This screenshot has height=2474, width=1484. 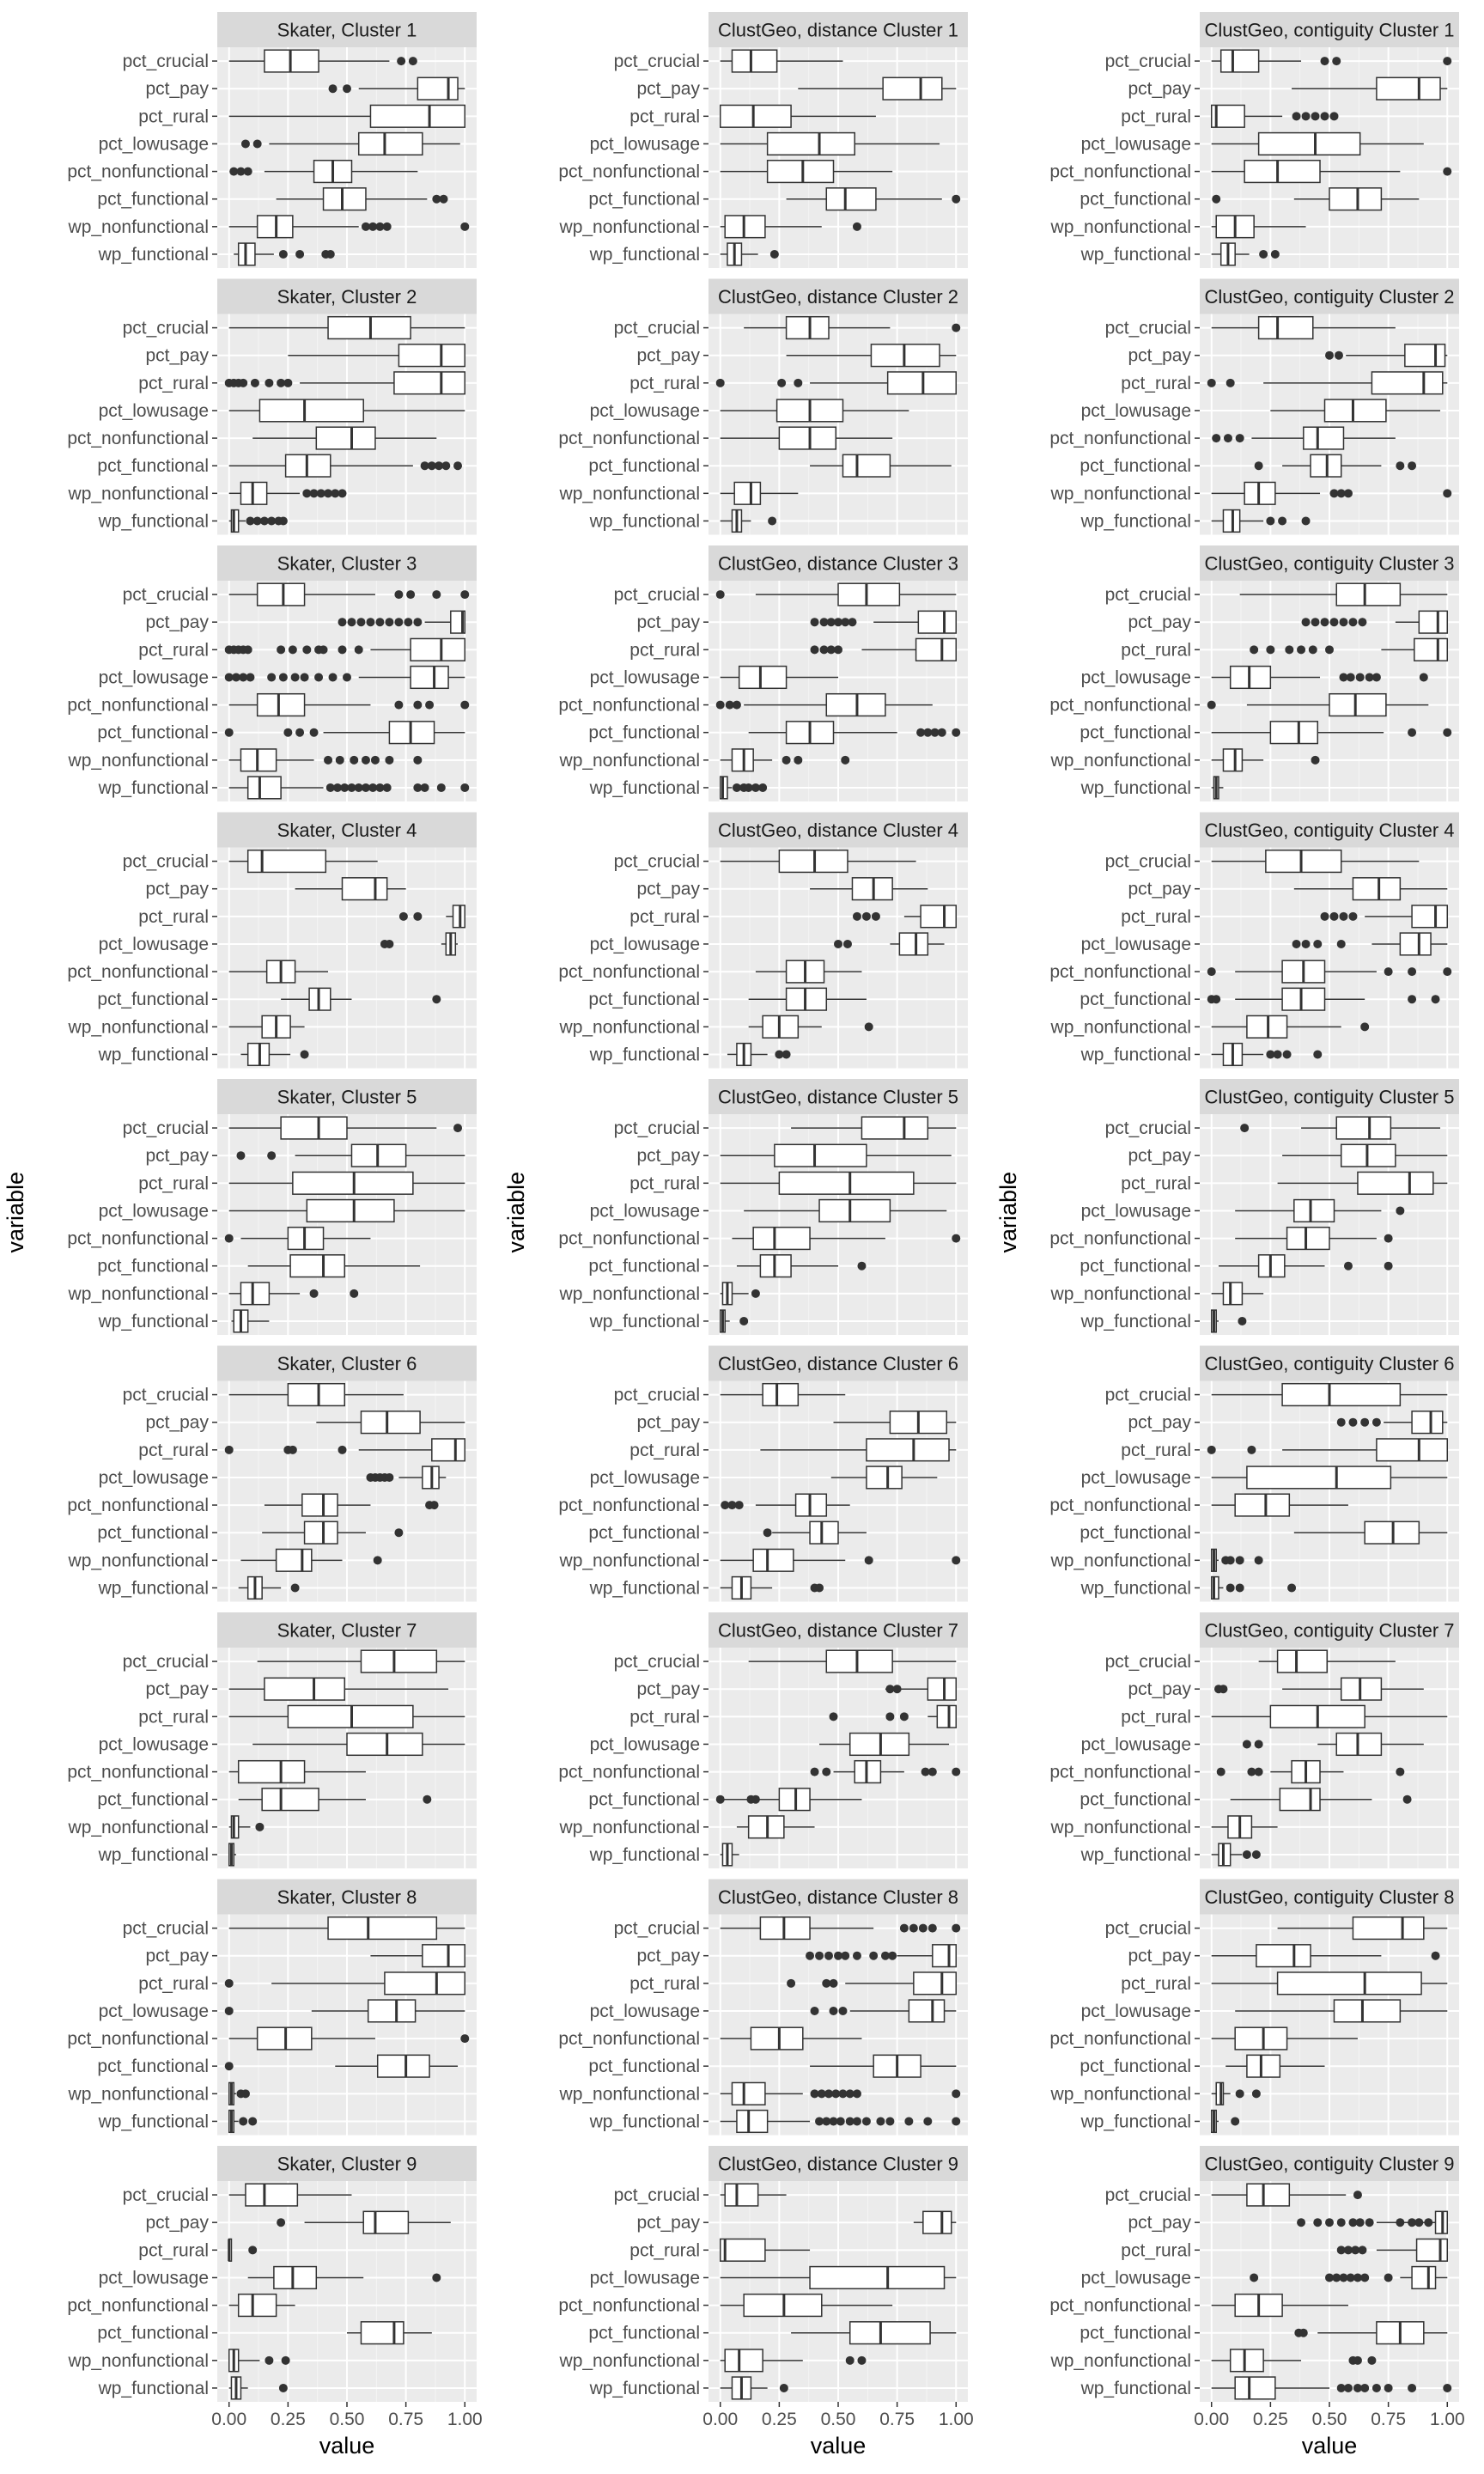 What do you see at coordinates (1370, 1532) in the screenshot?
I see `boxplot-pct_functional` at bounding box center [1370, 1532].